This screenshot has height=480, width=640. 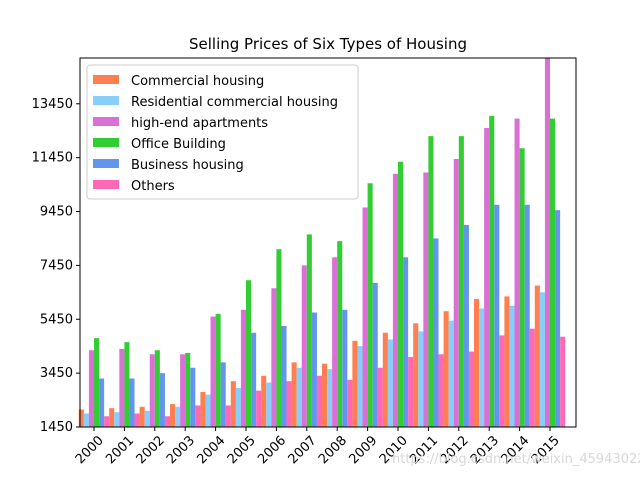 I want to click on bar-business-housing-2001, so click(x=132, y=402).